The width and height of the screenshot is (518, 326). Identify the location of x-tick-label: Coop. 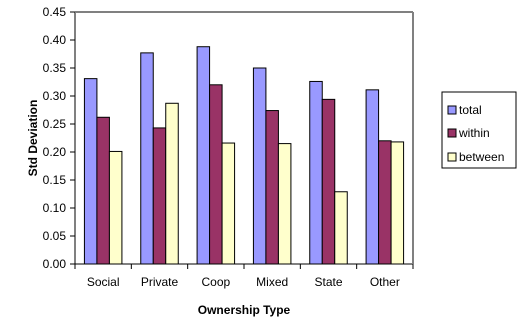
(215, 282).